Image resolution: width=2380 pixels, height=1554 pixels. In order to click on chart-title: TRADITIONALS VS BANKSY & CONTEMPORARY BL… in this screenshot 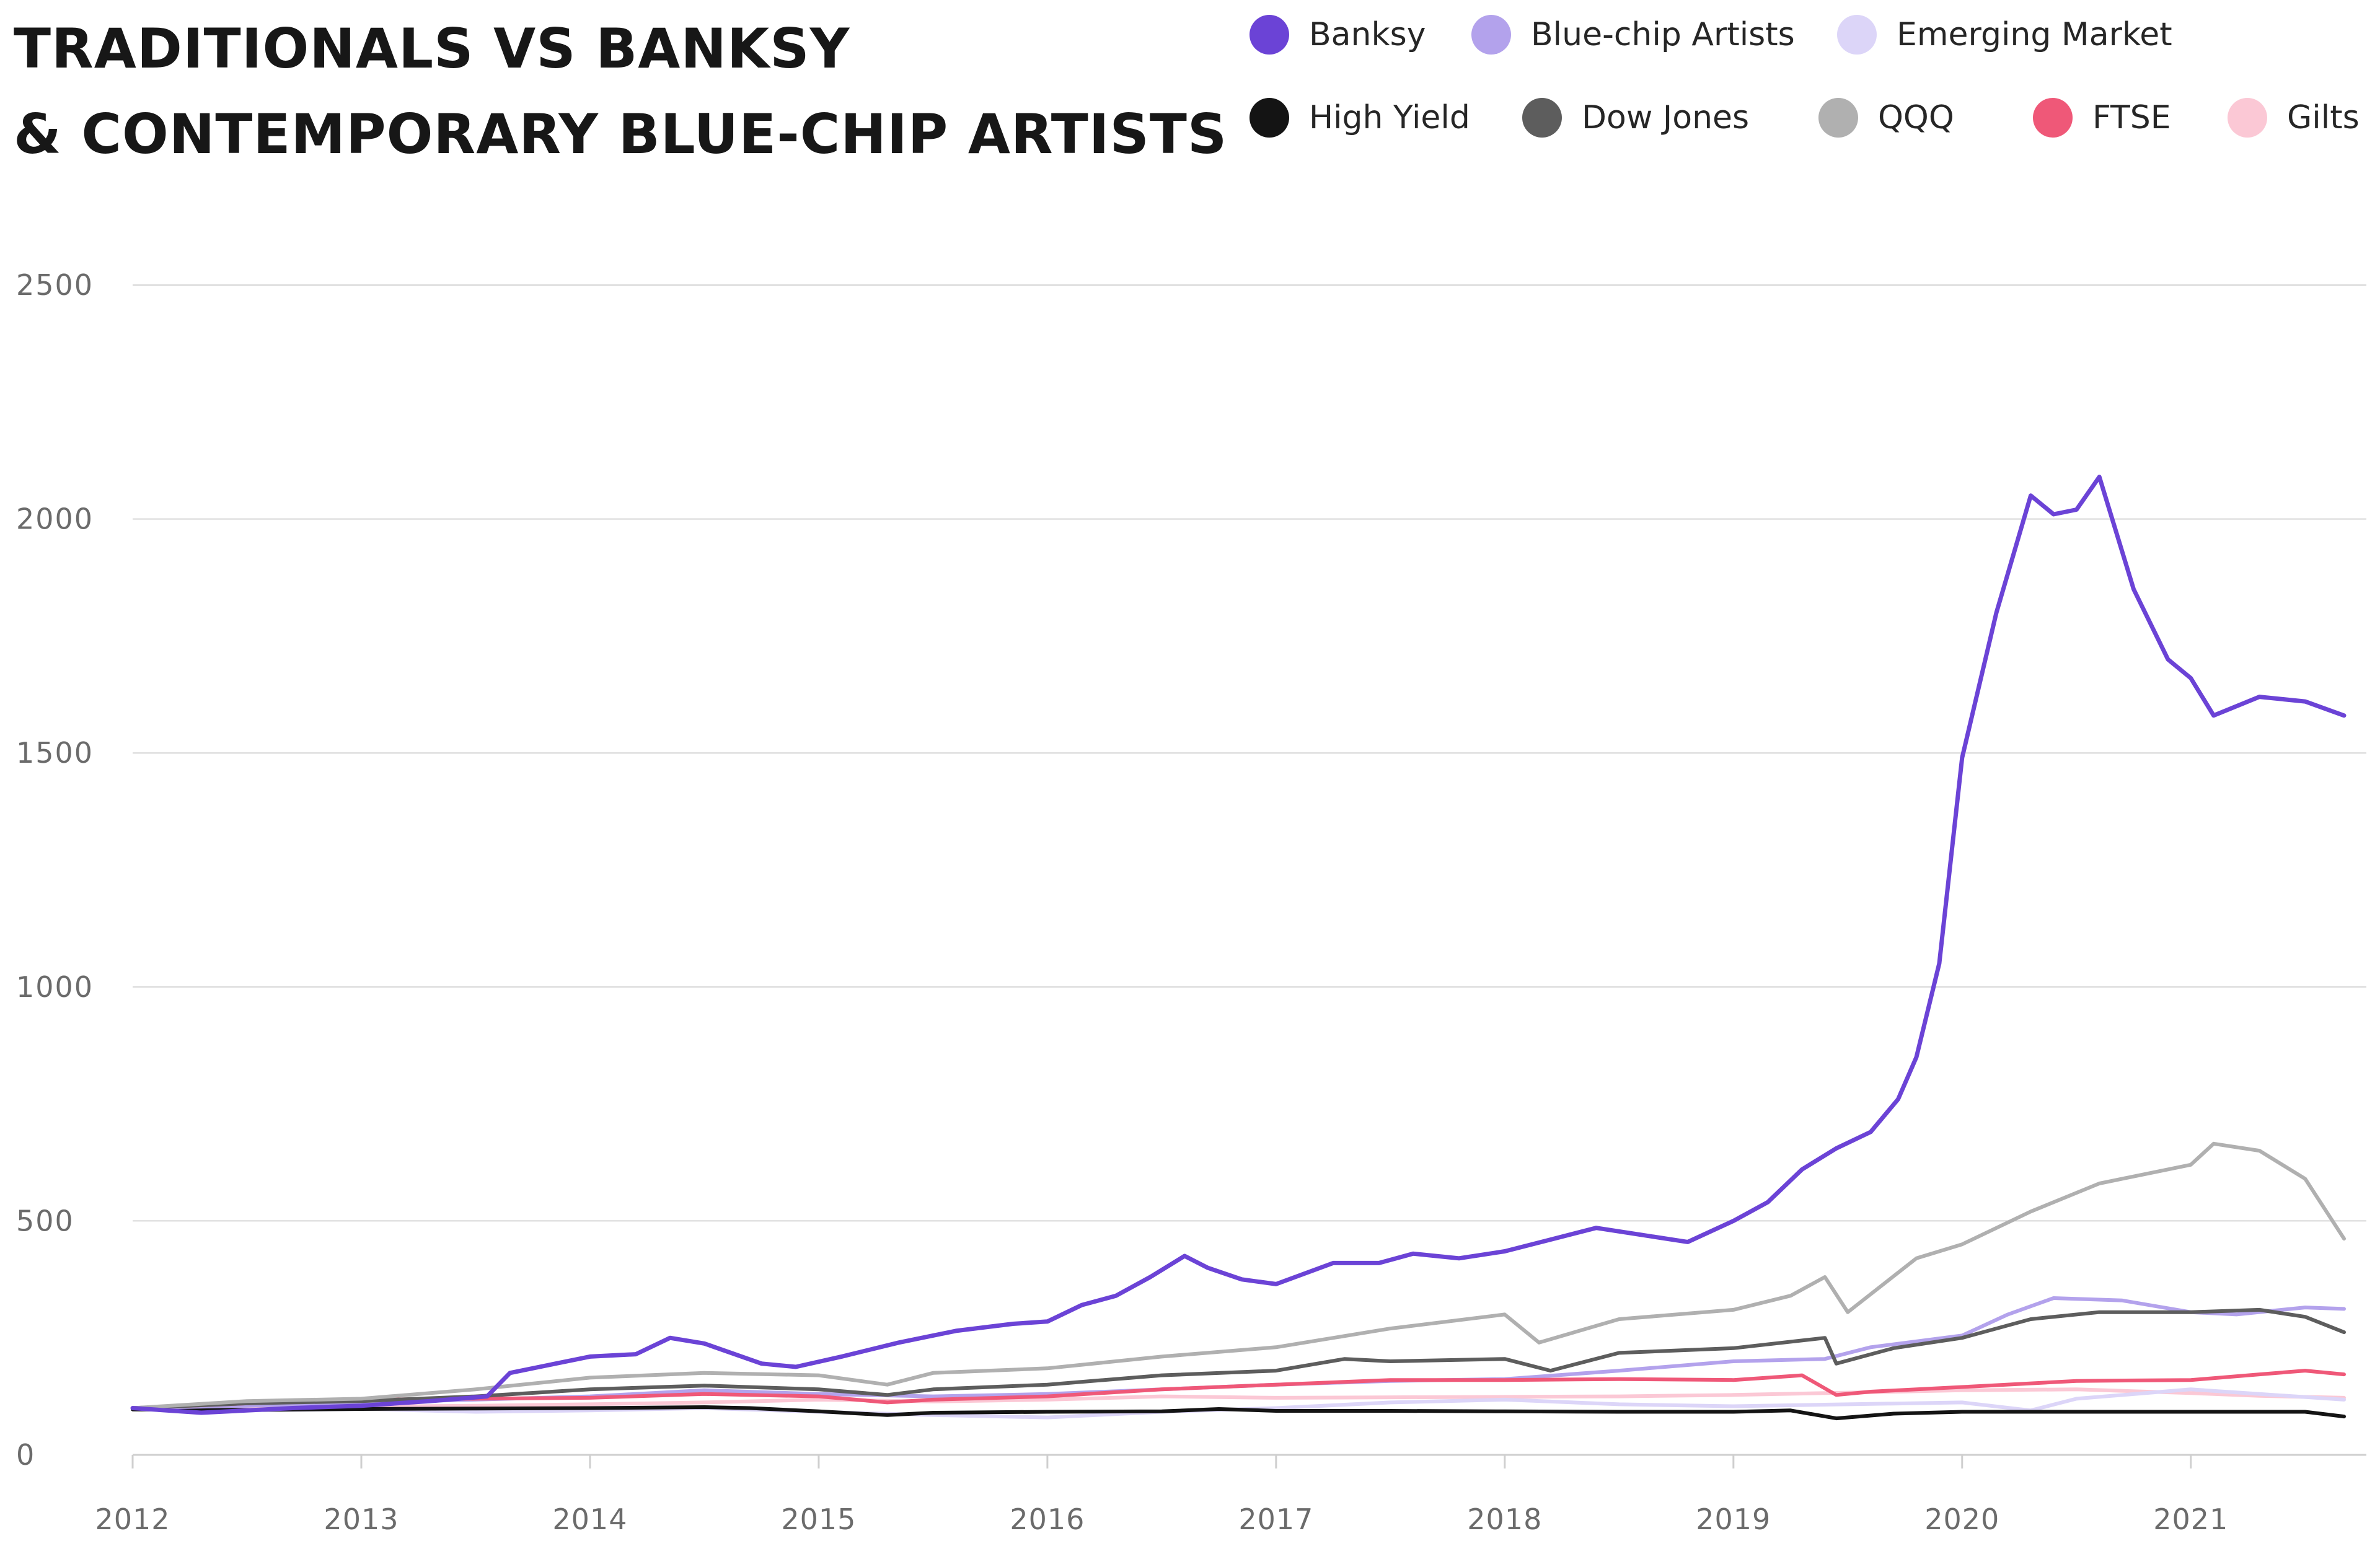, I will do `click(620, 91)`.